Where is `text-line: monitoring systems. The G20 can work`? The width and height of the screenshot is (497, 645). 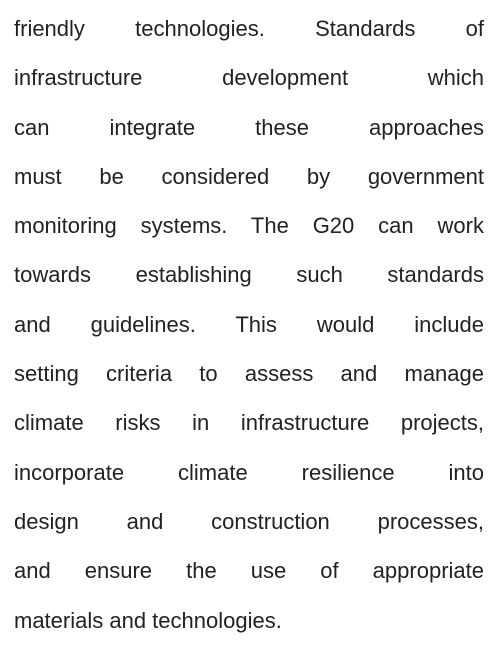 text-line: monitoring systems. The G20 can work is located at coordinates (249, 226).